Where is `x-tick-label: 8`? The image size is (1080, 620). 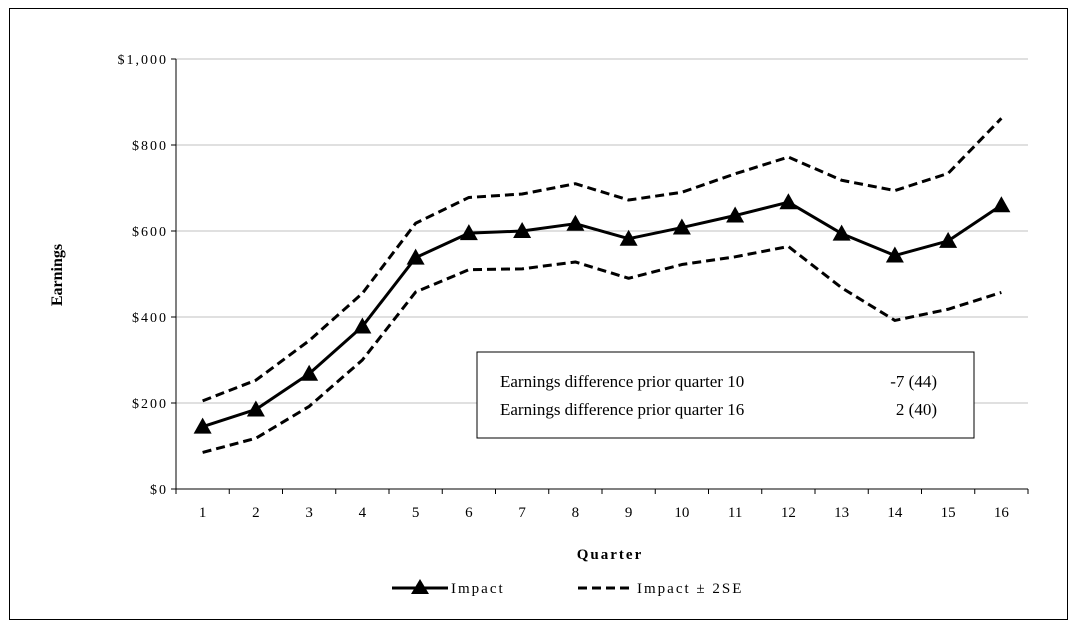
x-tick-label: 8 is located at coordinates (576, 513).